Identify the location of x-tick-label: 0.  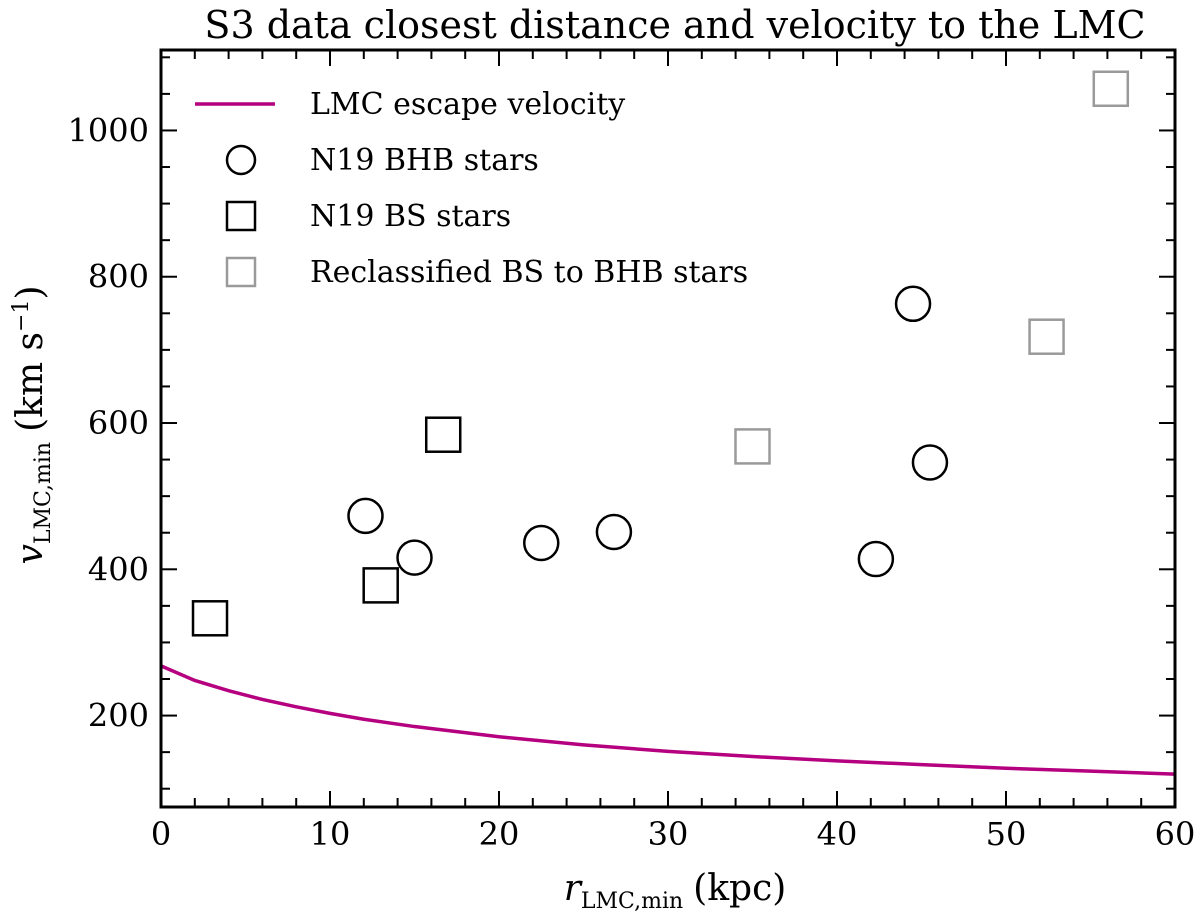
(161, 834).